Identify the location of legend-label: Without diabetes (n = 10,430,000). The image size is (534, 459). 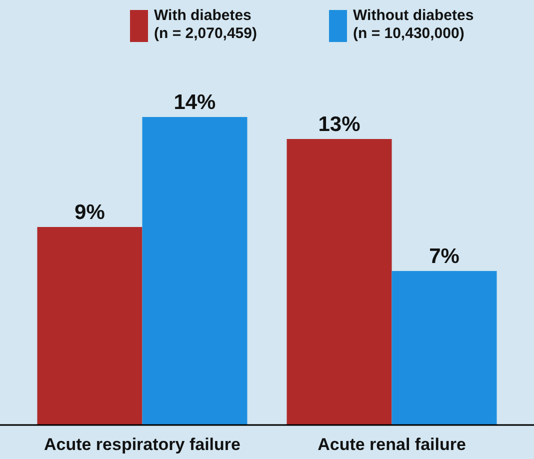
(413, 24).